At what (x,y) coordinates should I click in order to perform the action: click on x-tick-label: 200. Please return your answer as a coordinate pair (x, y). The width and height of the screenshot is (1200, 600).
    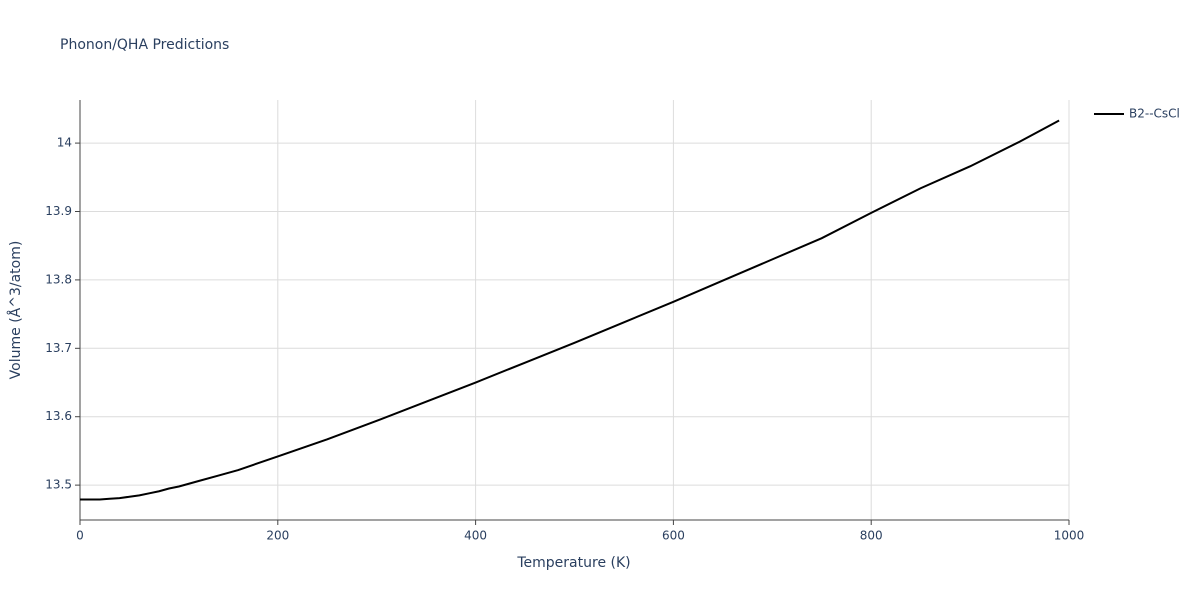
    Looking at the image, I should click on (277, 536).